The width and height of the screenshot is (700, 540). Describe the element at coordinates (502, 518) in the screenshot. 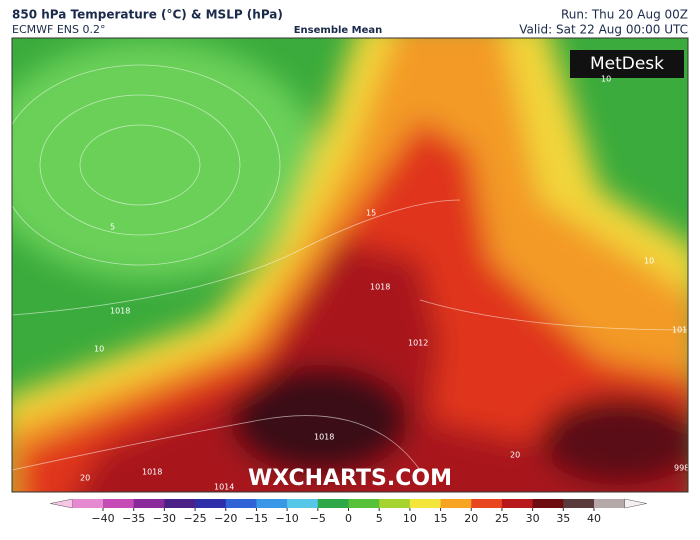

I see `colorbar-tick-label: 25` at that location.